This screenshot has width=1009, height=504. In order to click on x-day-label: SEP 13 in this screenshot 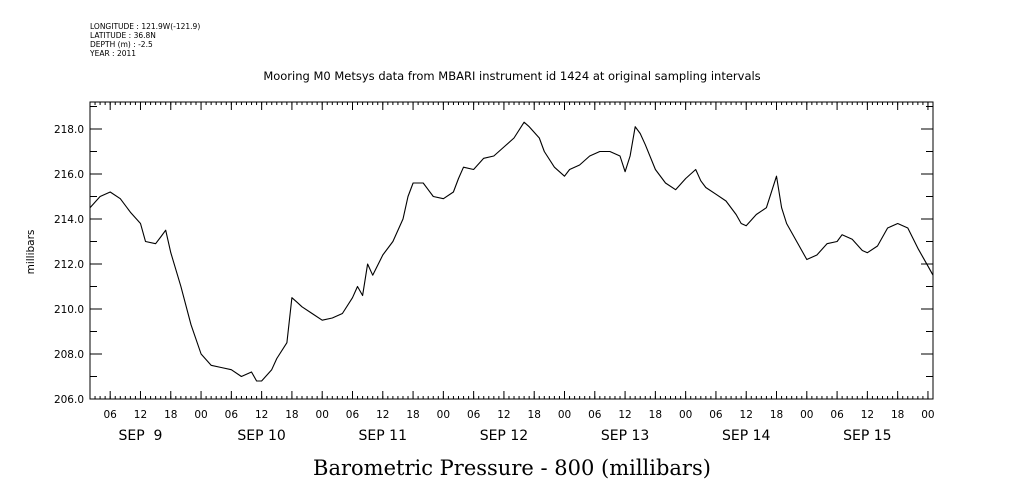, I will do `click(625, 436)`.